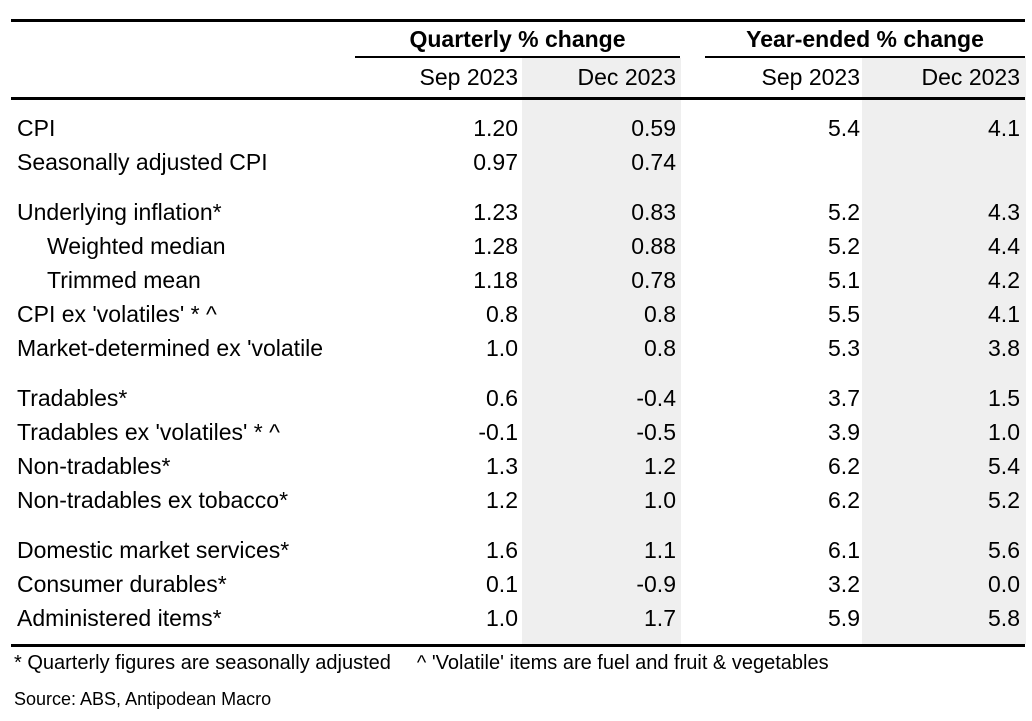  I want to click on cell-quarterly-dec-2023: -0.4, so click(656, 397).